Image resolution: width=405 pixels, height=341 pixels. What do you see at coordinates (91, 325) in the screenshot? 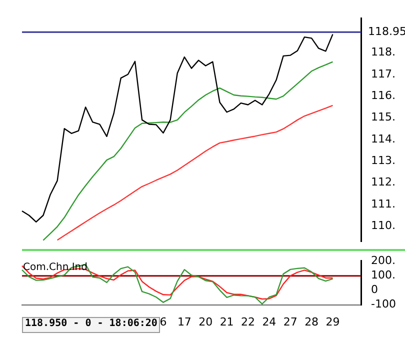
I see `text: 118.950 - 0 - 18:06:20` at bounding box center [91, 325].